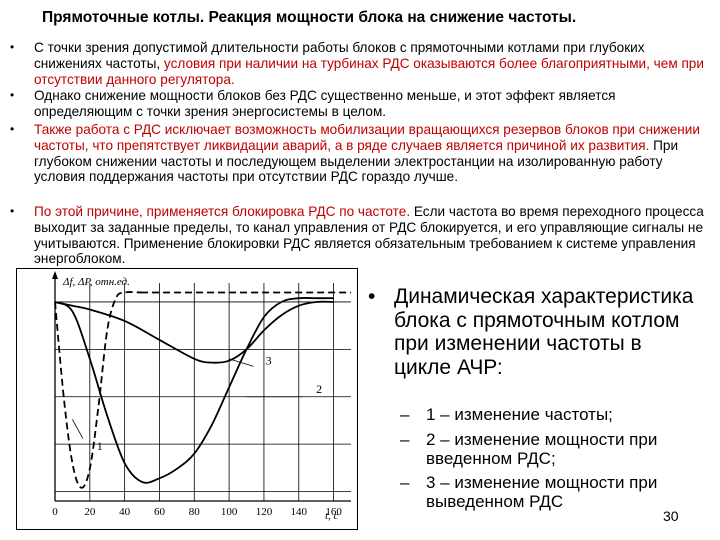 This screenshot has height=540, width=720. Describe the element at coordinates (96, 282) in the screenshot. I see `chart-y-axis-label: Δf, ΔP, отн.ед.` at that location.